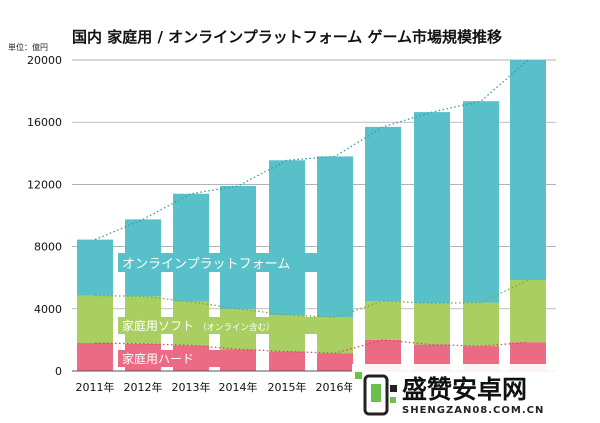 This screenshot has width=600, height=423. I want to click on watermark-backdrop, so click(476, 393).